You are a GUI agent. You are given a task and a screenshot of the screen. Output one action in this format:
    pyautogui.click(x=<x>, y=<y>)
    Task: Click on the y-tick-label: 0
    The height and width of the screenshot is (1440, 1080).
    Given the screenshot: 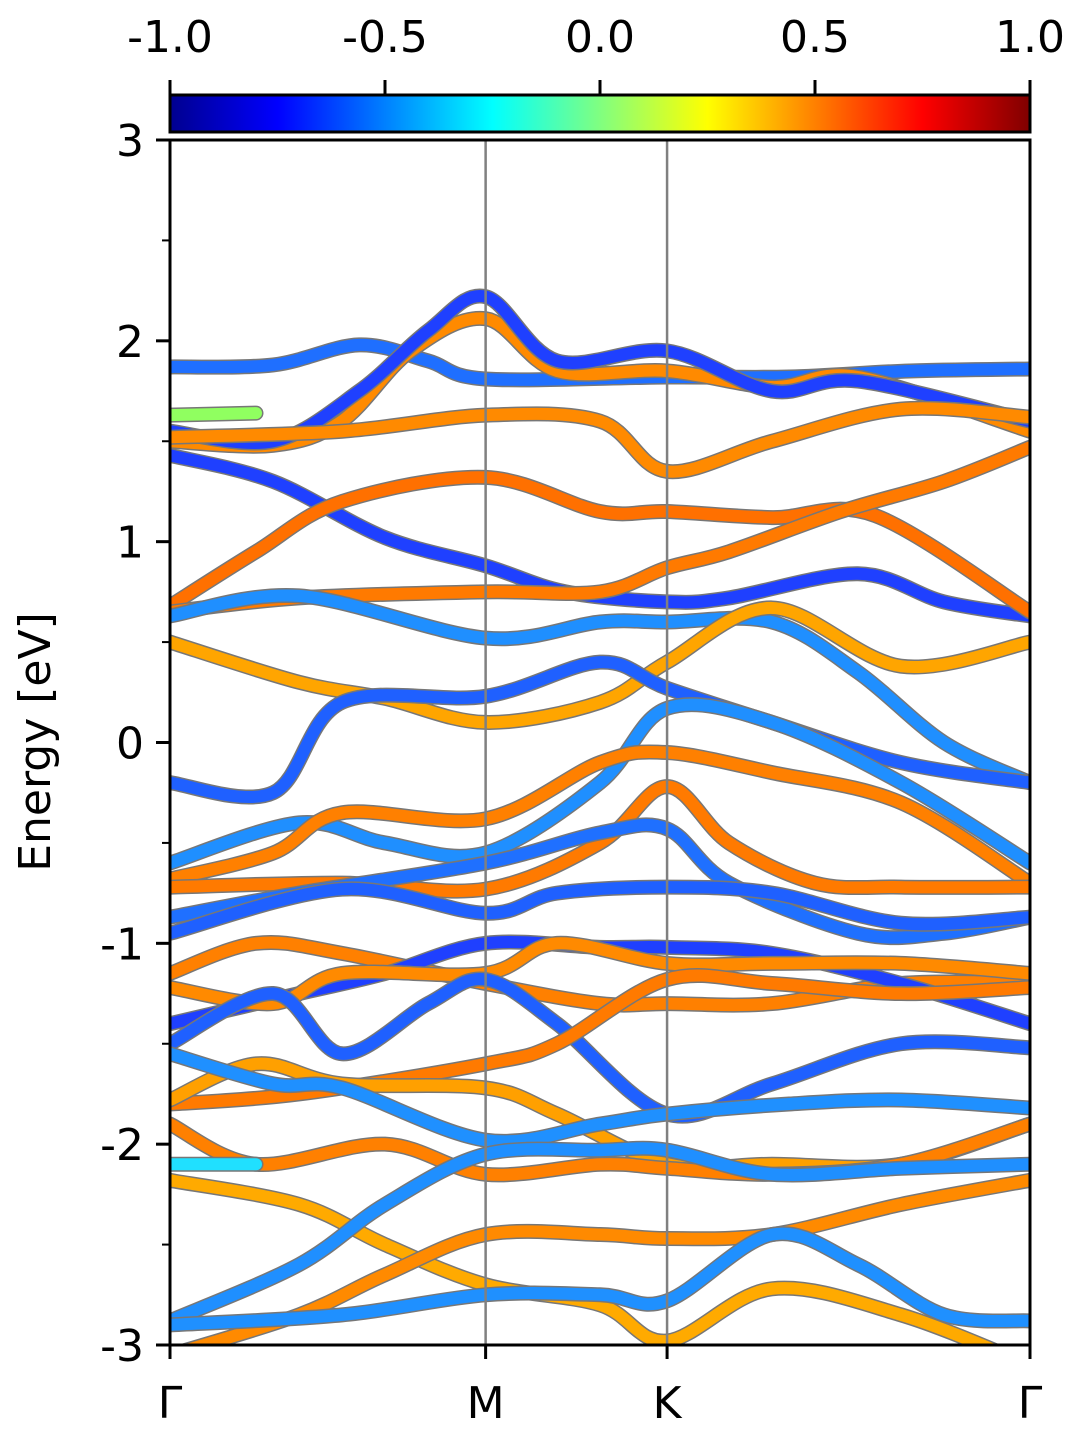 What is the action you would take?
    pyautogui.click(x=130, y=744)
    